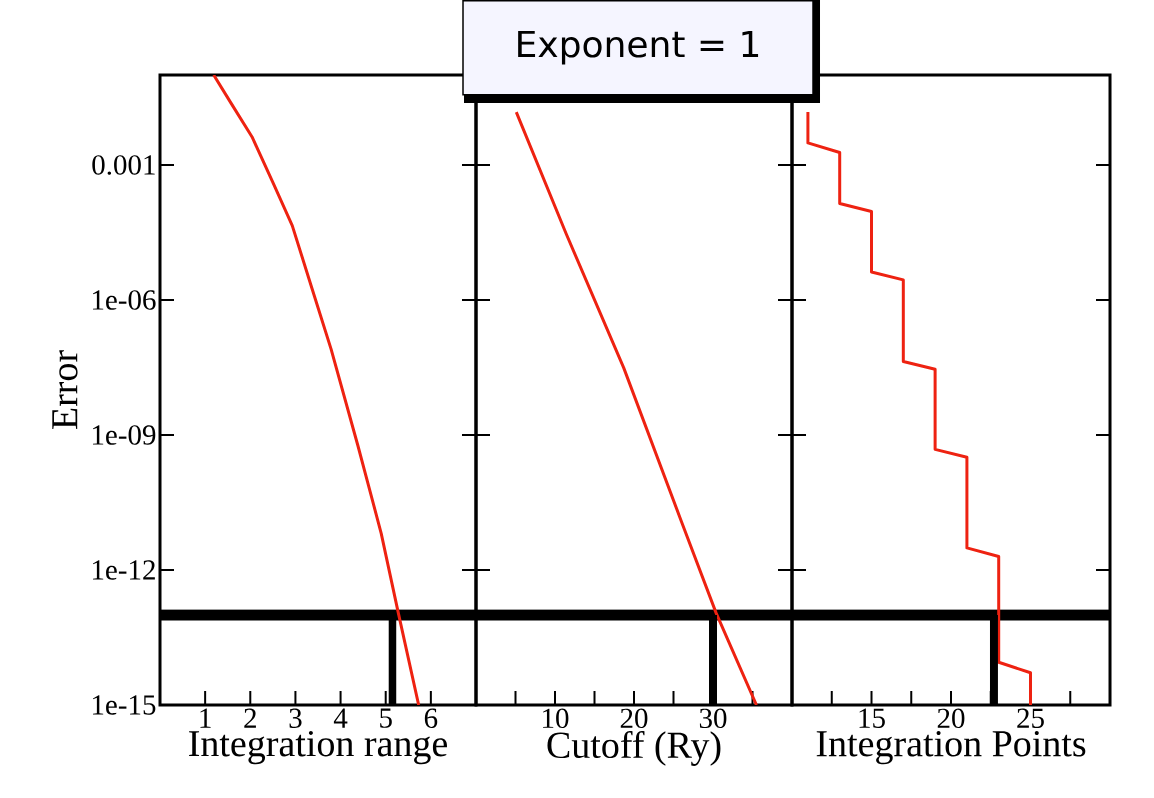 The image size is (1154, 798). Describe the element at coordinates (124, 435) in the screenshot. I see `y-tick-label: 1e-09` at that location.